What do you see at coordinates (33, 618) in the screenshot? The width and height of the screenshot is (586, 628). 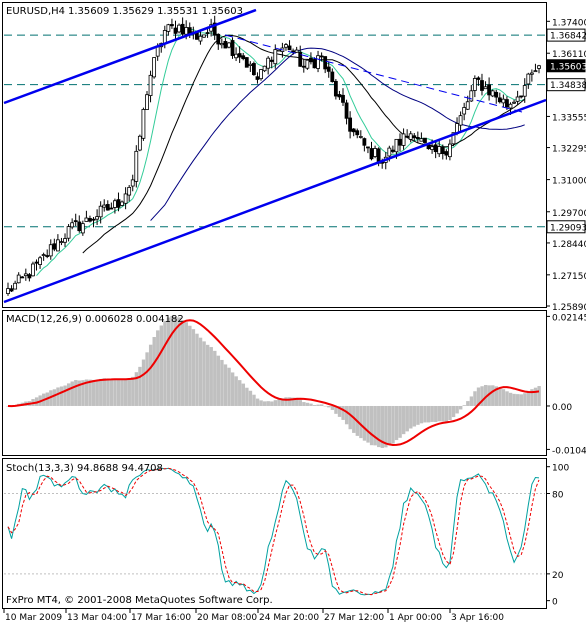 I see `svg-text: 10 Mar 2009` at bounding box center [33, 618].